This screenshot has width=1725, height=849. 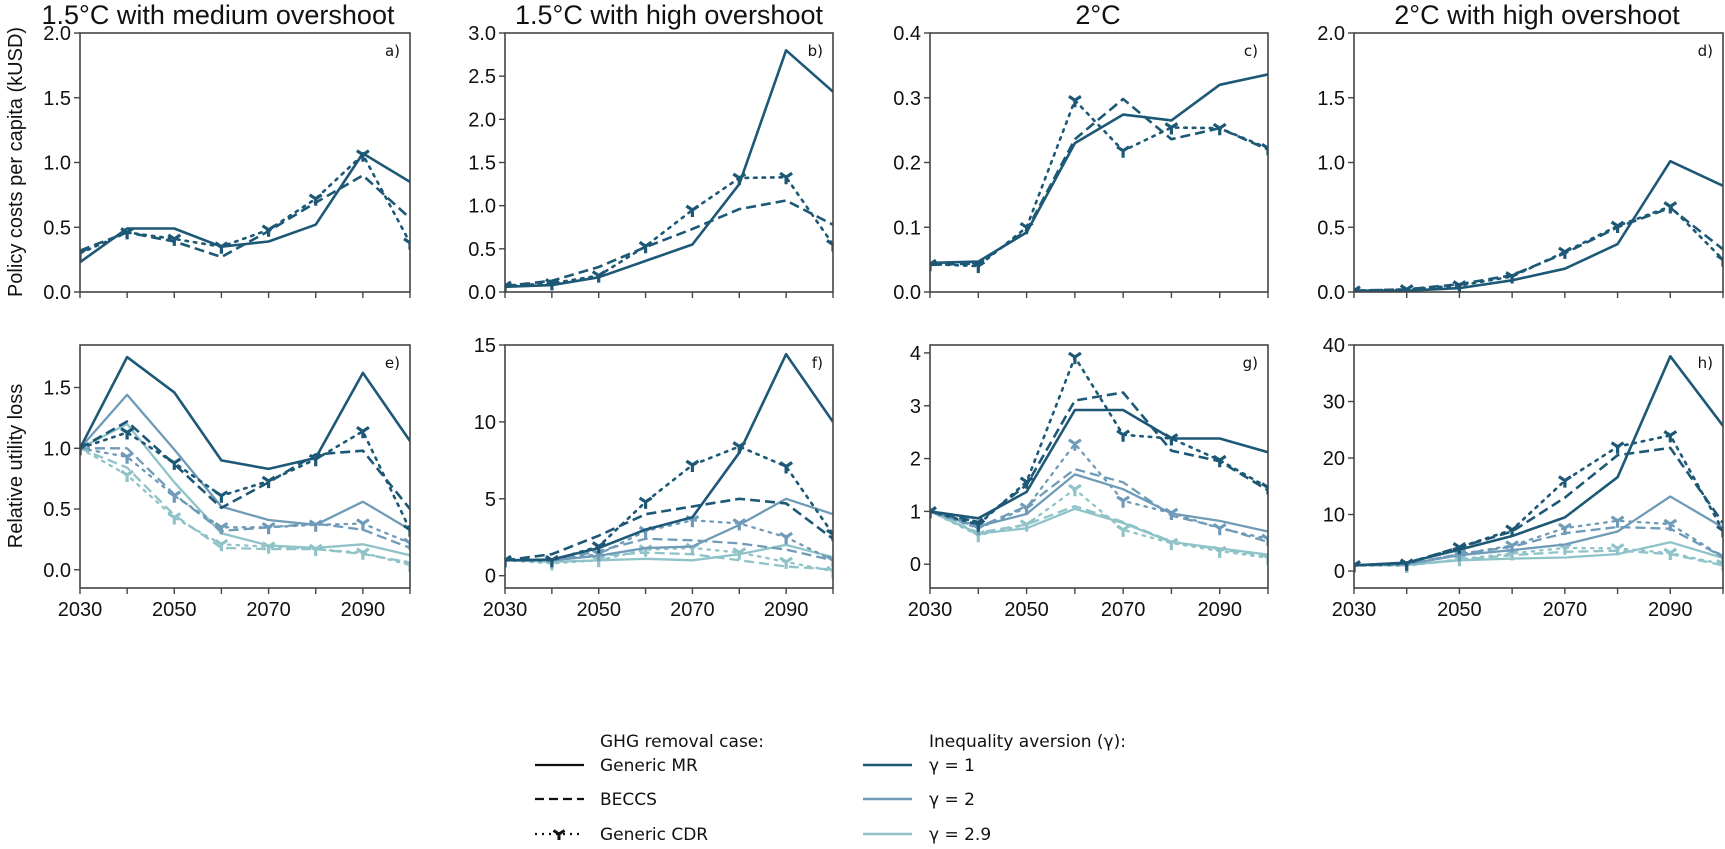 What do you see at coordinates (1670, 610) in the screenshot?
I see `x-tick-label: 2090` at bounding box center [1670, 610].